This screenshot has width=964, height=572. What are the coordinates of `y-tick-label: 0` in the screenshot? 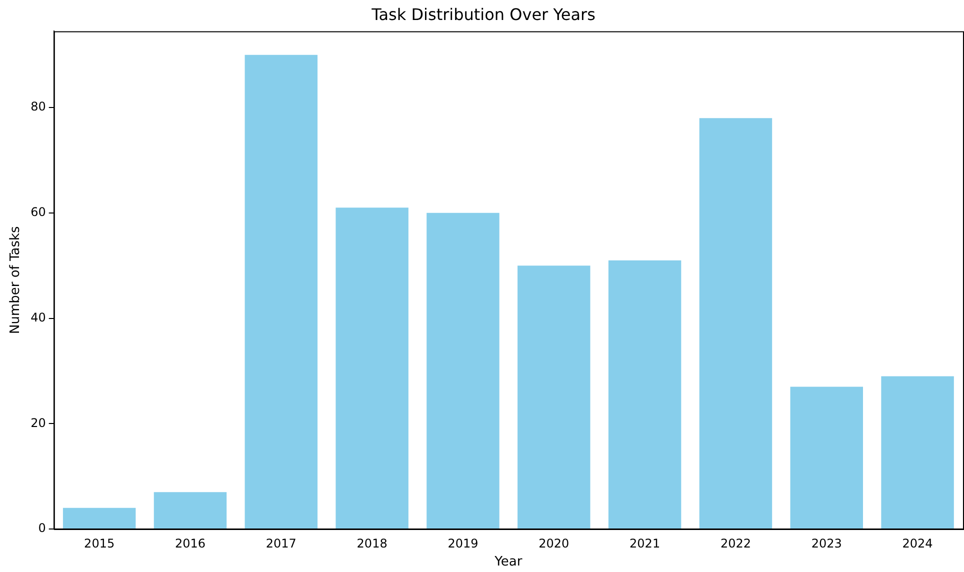 It's located at (42, 528).